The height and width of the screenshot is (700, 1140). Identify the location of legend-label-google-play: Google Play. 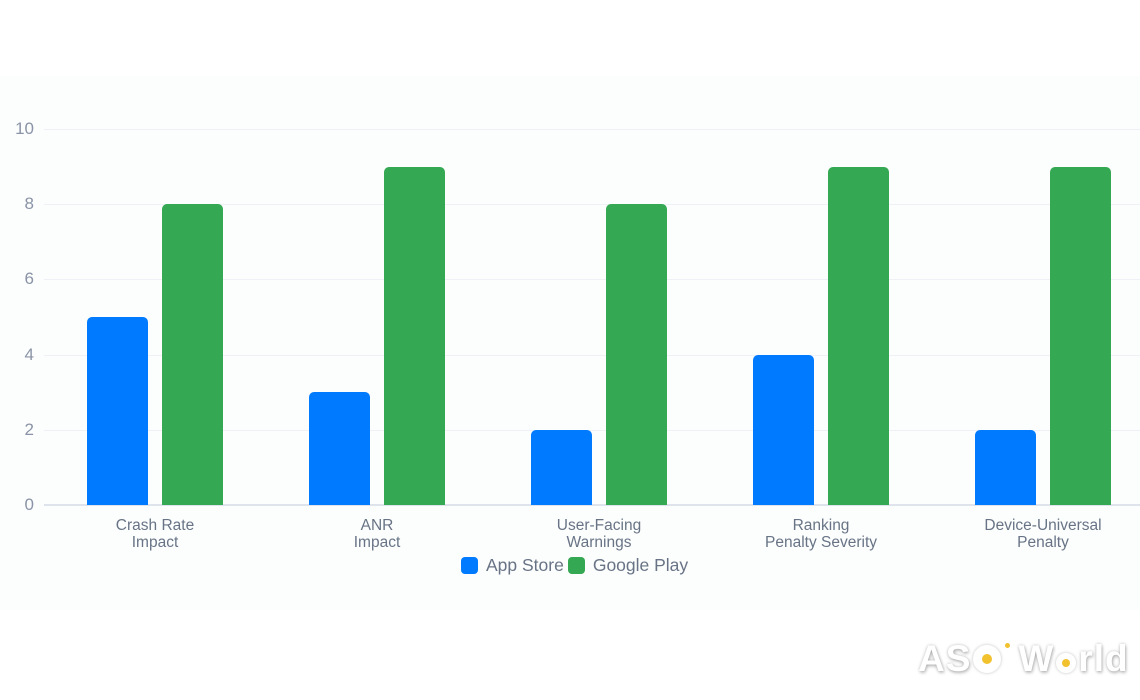
(640, 564).